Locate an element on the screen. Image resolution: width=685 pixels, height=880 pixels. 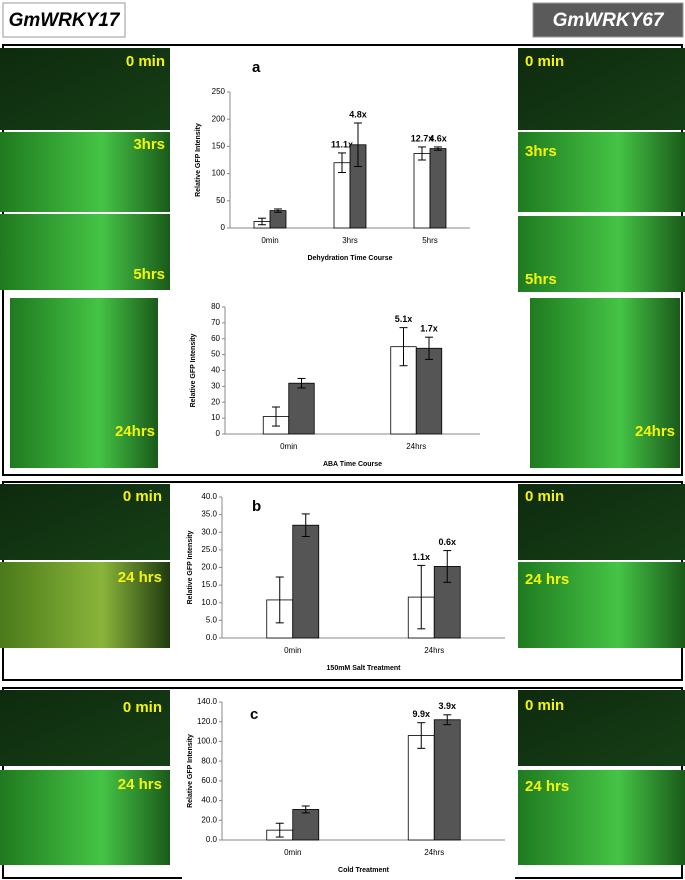
panel-letter: b is located at coordinates (256, 506).